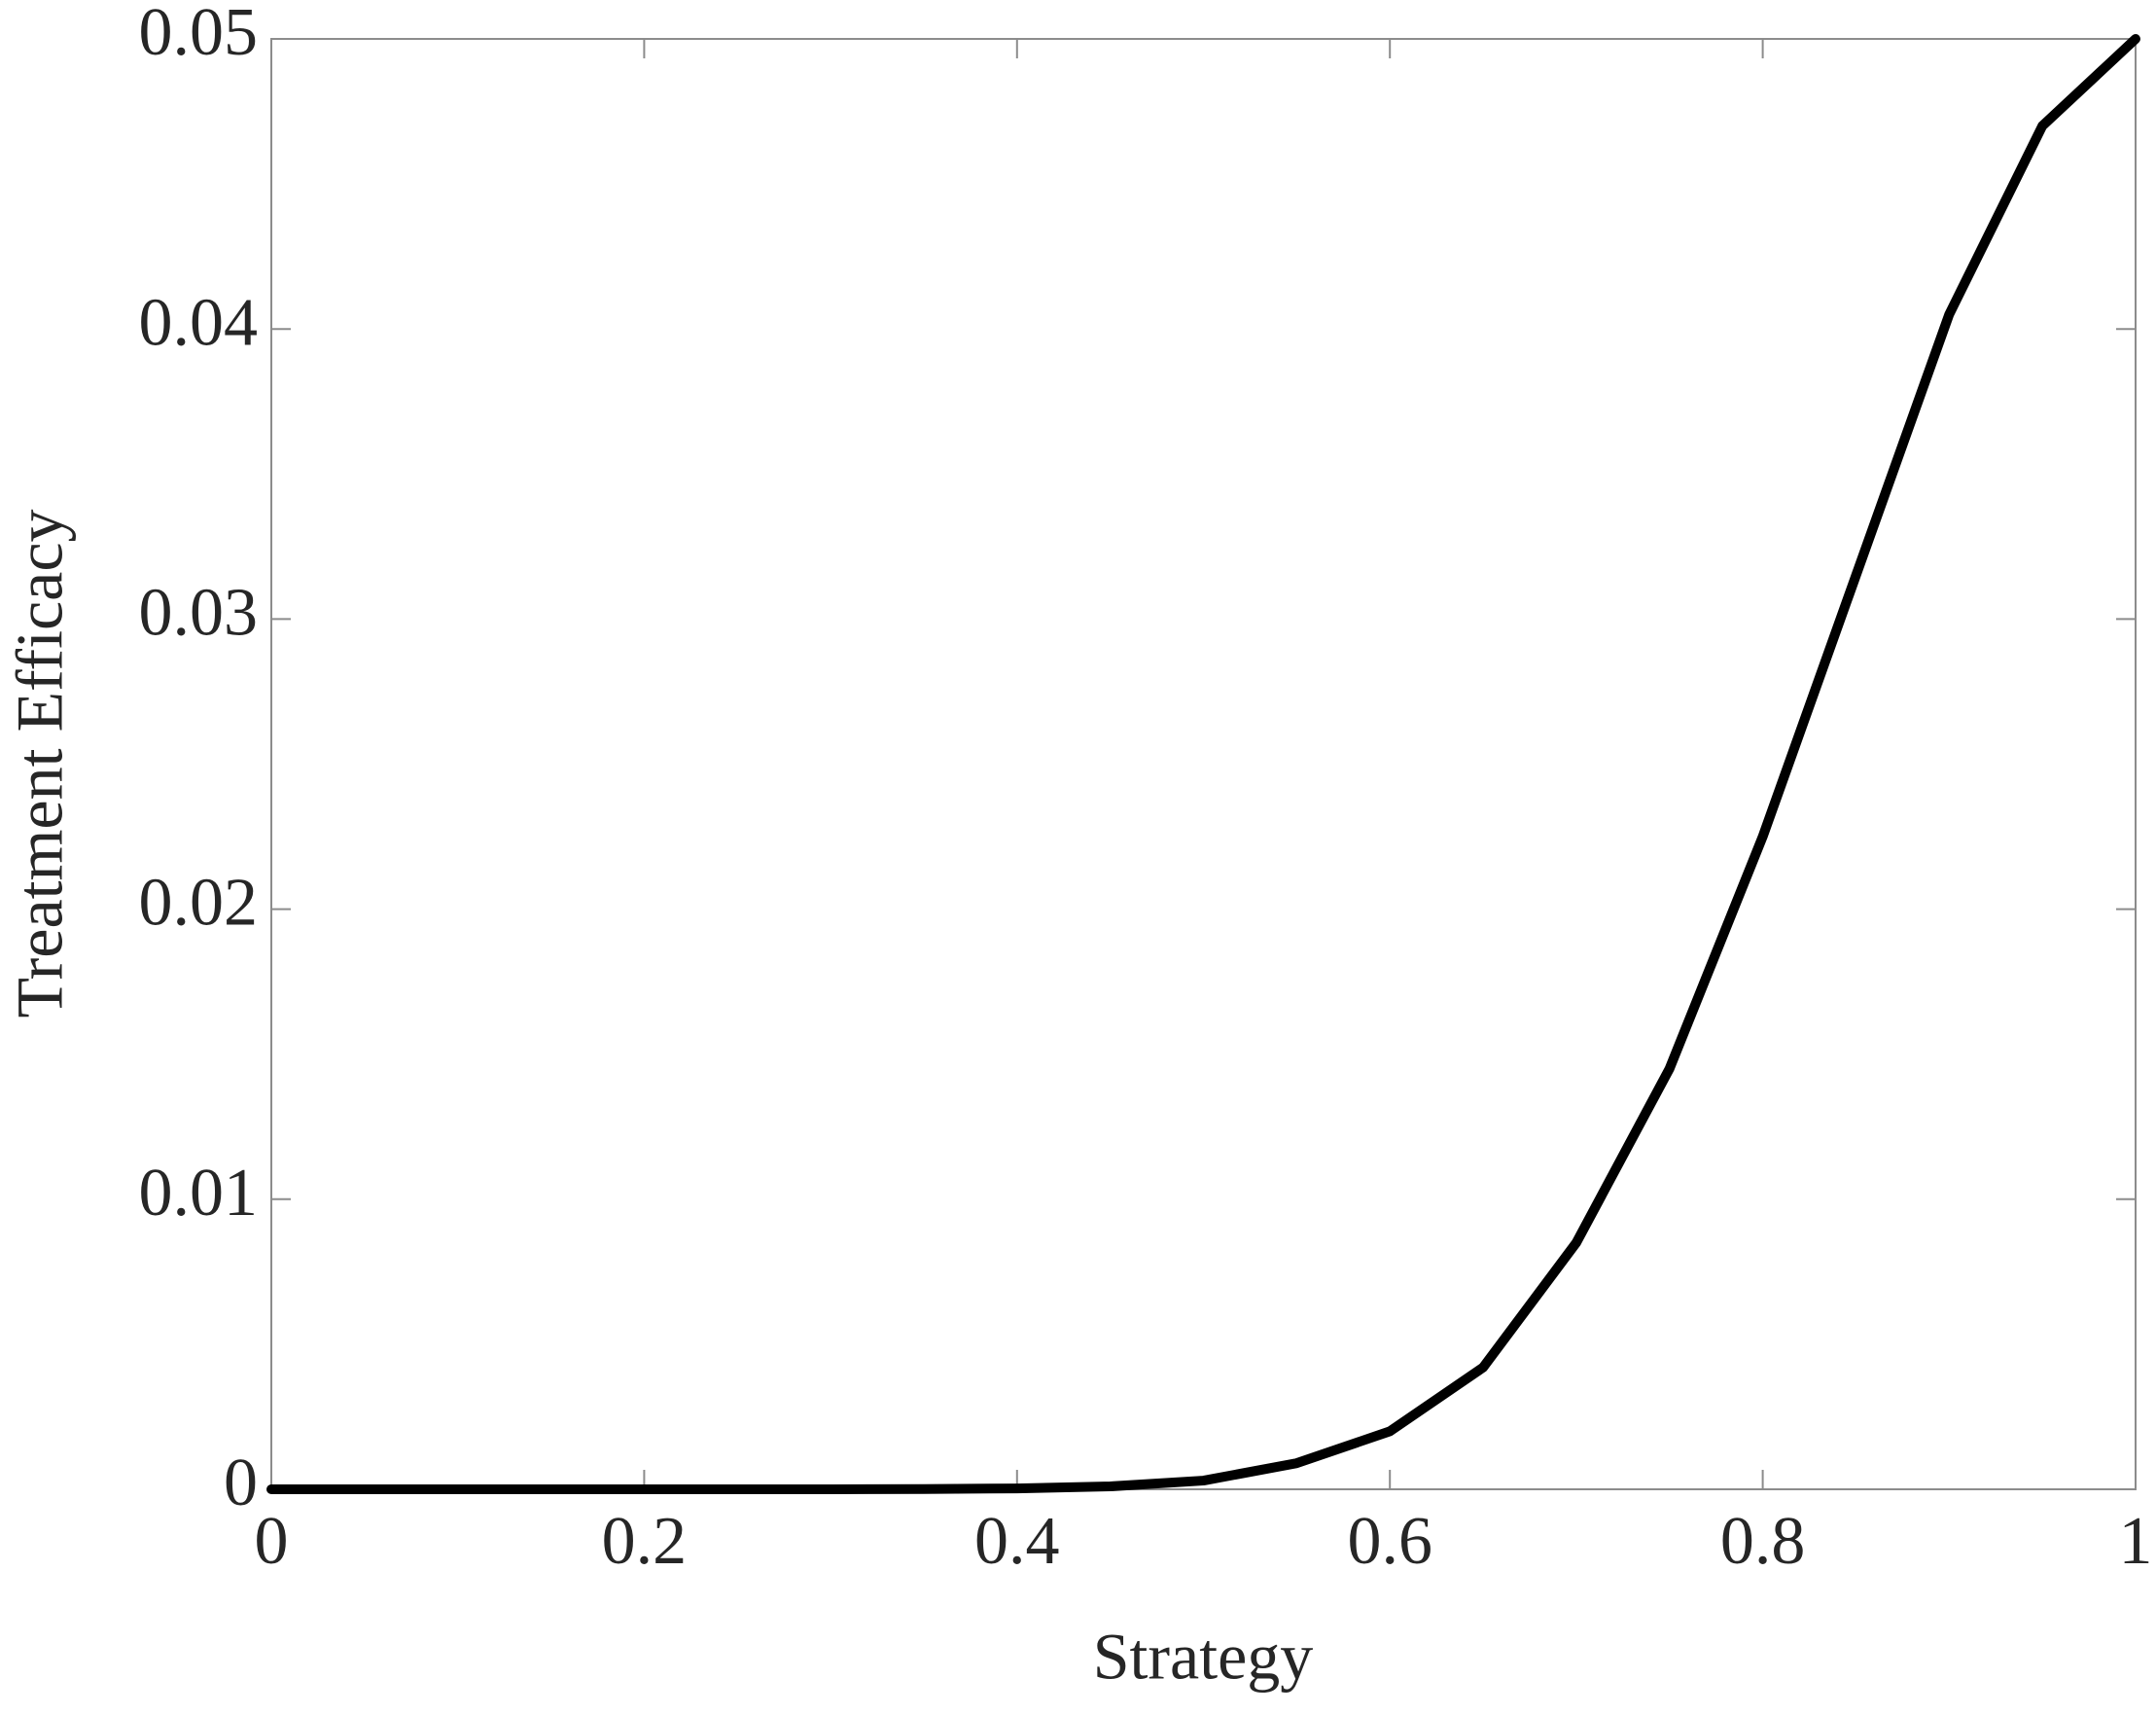 The height and width of the screenshot is (1714, 2156). I want to click on y-tick-label: 0.03, so click(199, 613).